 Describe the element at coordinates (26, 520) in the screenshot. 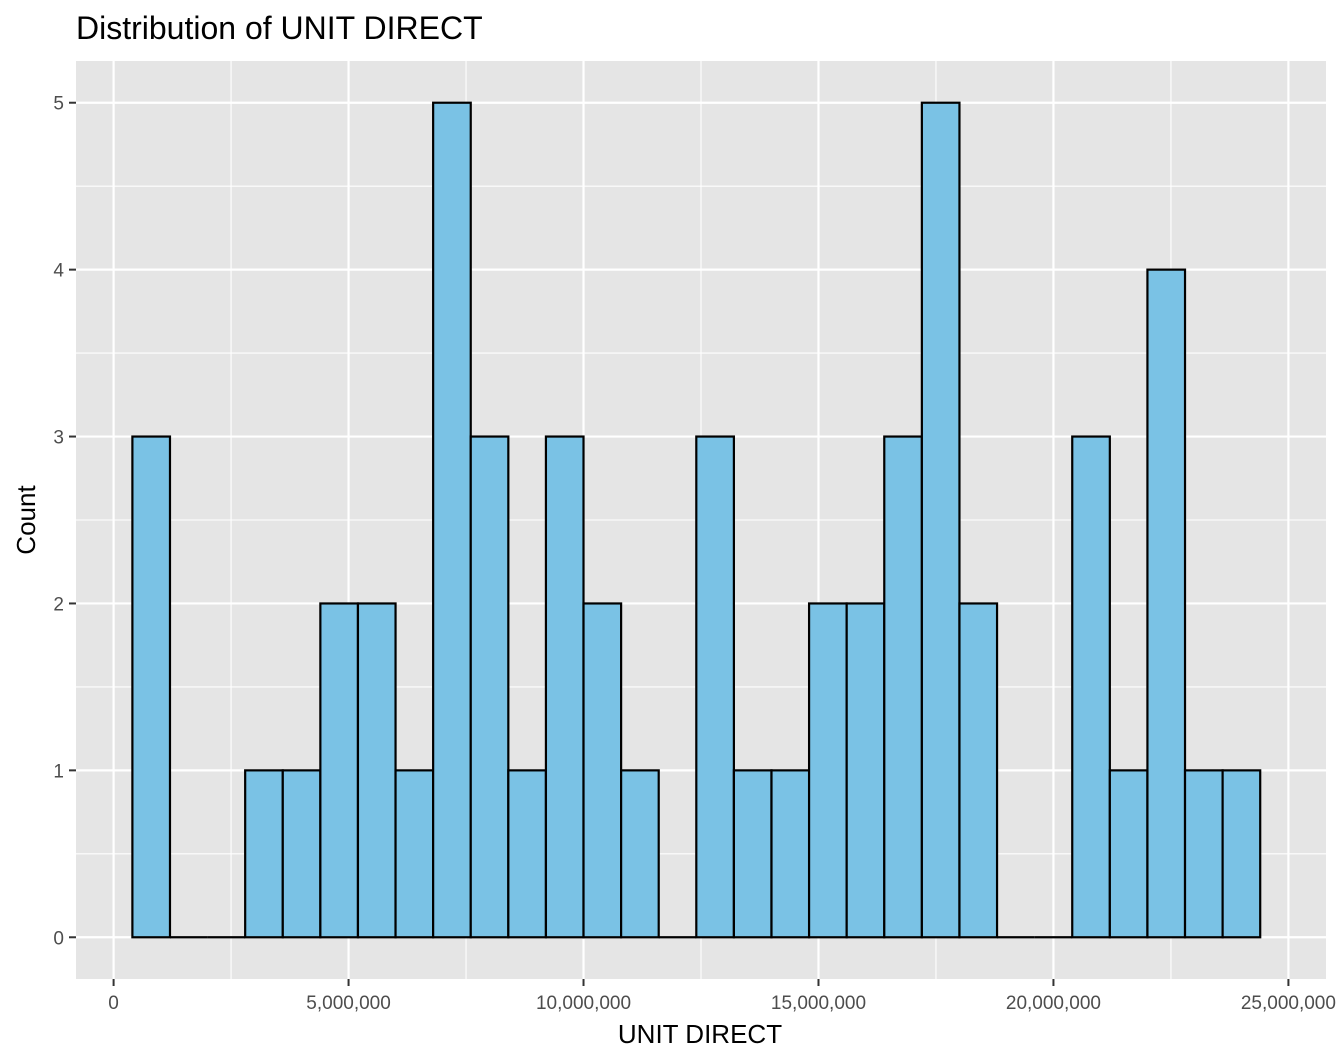

I see `y-axis-title: Count` at that location.